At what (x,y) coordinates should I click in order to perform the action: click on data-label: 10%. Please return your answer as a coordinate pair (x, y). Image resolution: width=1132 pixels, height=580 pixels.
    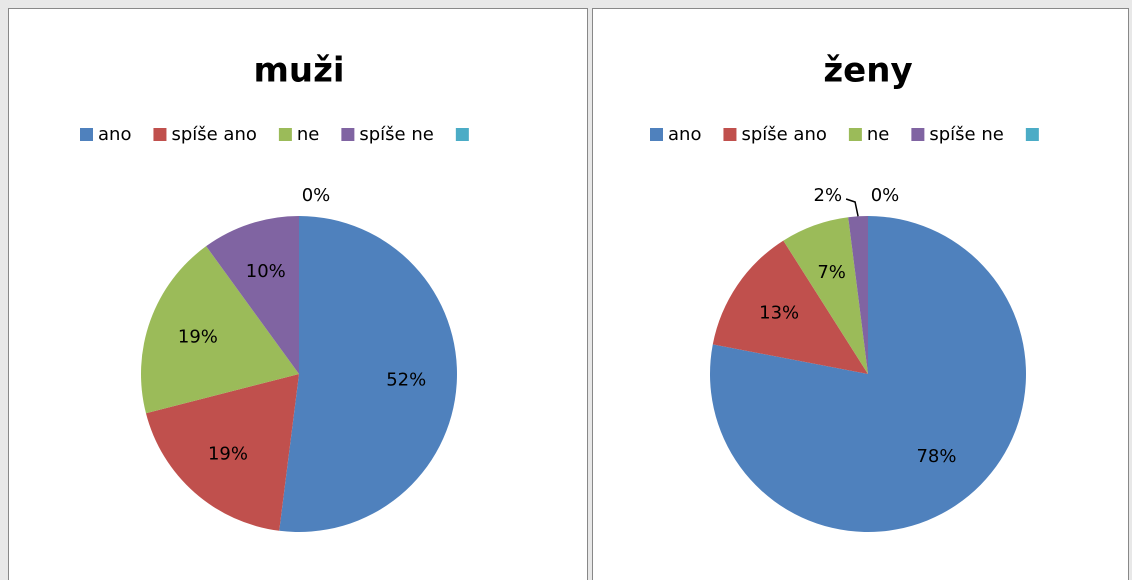
    Looking at the image, I should click on (266, 271).